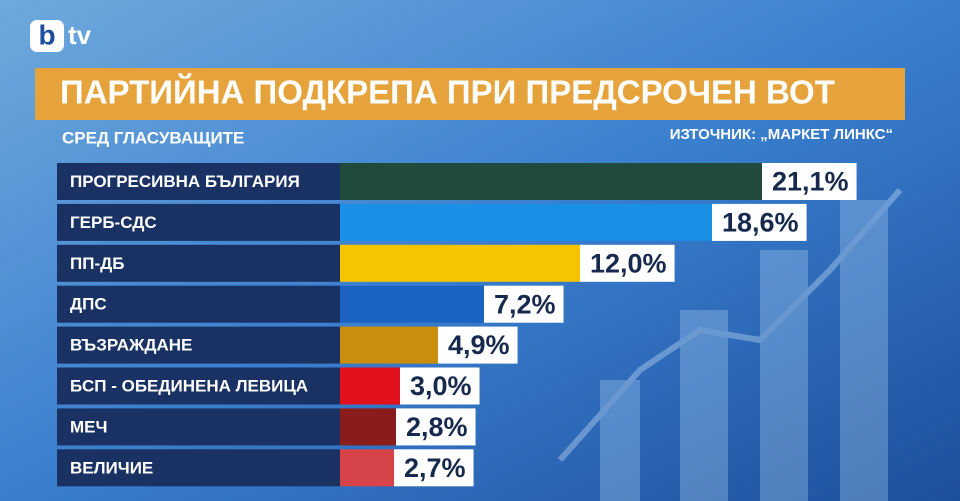  Describe the element at coordinates (88, 426) in the screenshot. I see `category-label: МЕЧ` at that location.